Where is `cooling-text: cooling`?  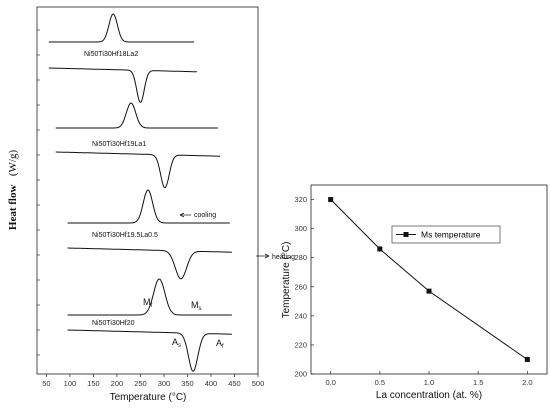 cooling-text: cooling is located at coordinates (205, 215).